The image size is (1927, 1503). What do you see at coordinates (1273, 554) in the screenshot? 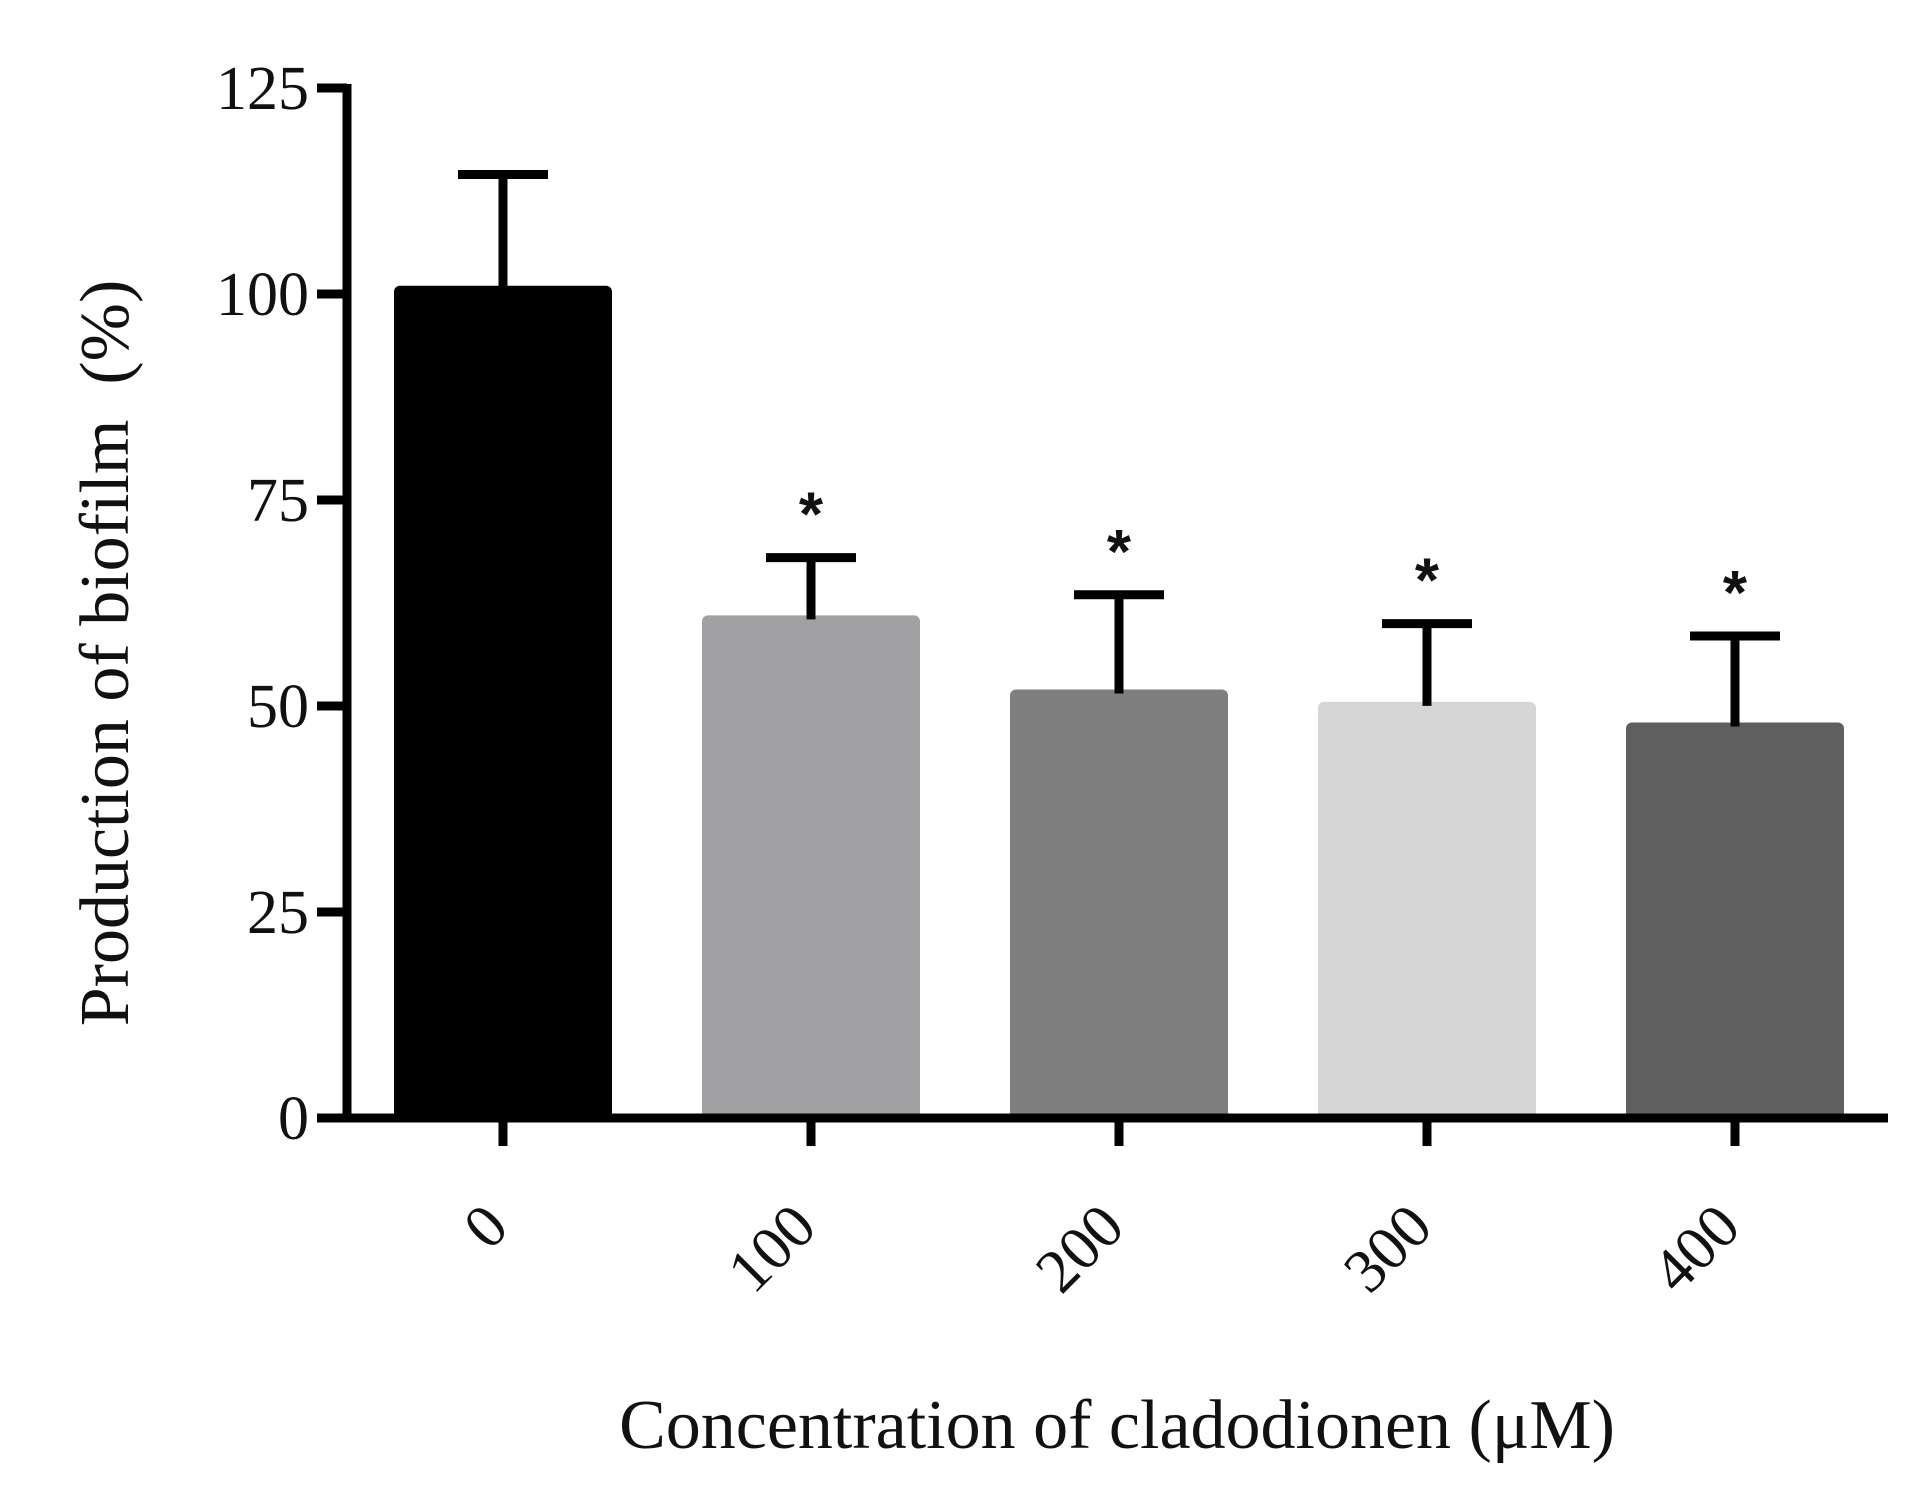
I see `significance-layer: * * * *` at bounding box center [1273, 554].